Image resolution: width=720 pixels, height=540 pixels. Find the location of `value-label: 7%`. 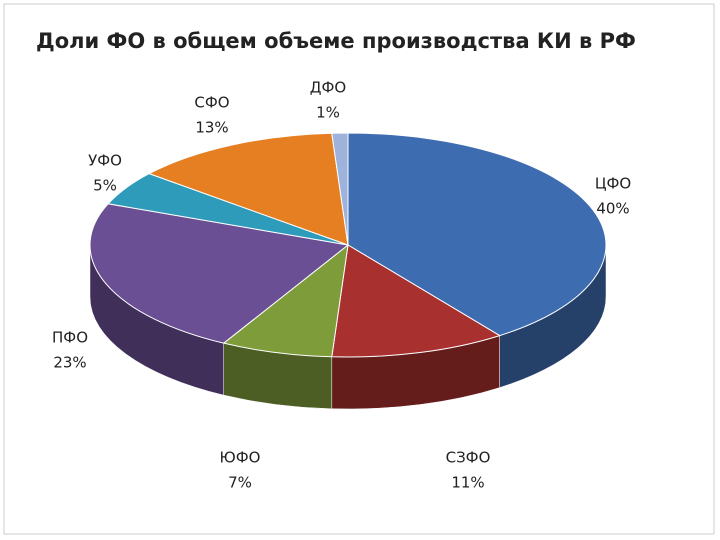

value-label: 7% is located at coordinates (240, 483).